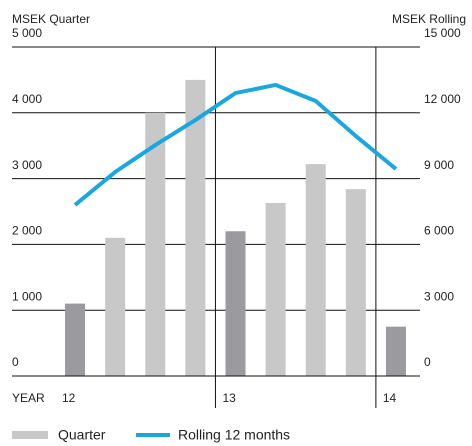 This screenshot has width=472, height=446. I want to click on y2-tick-label: 3 000, so click(439, 296).